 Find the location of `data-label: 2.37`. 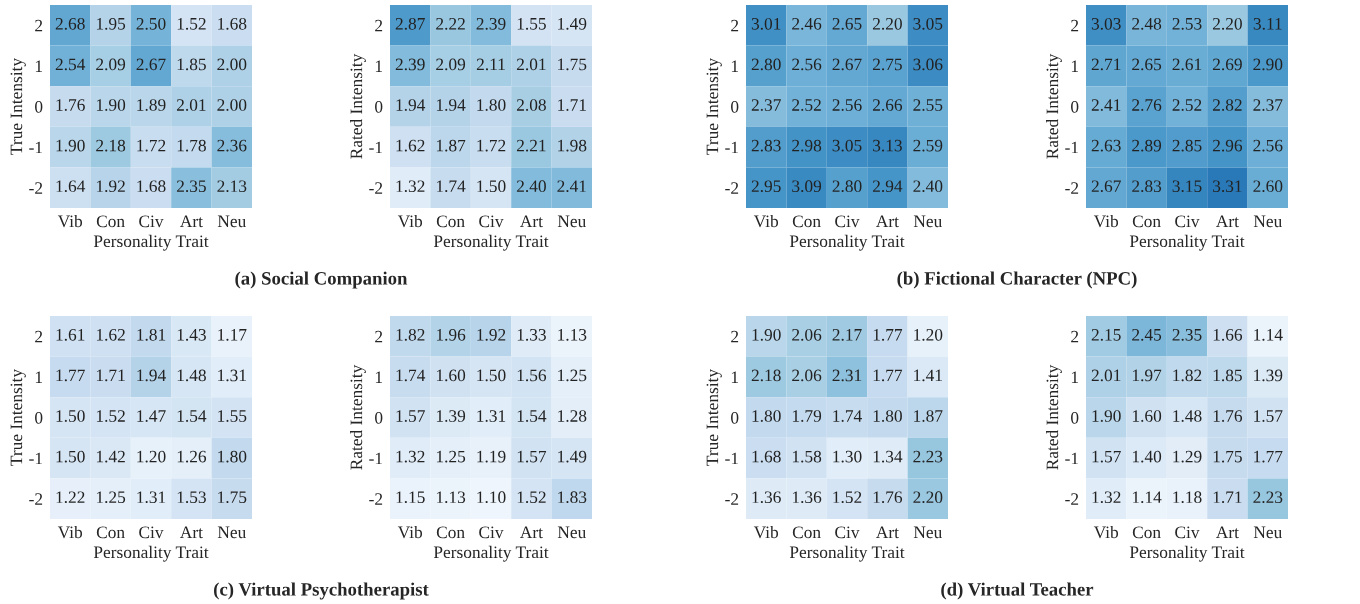

data-label: 2.37 is located at coordinates (1268, 105).